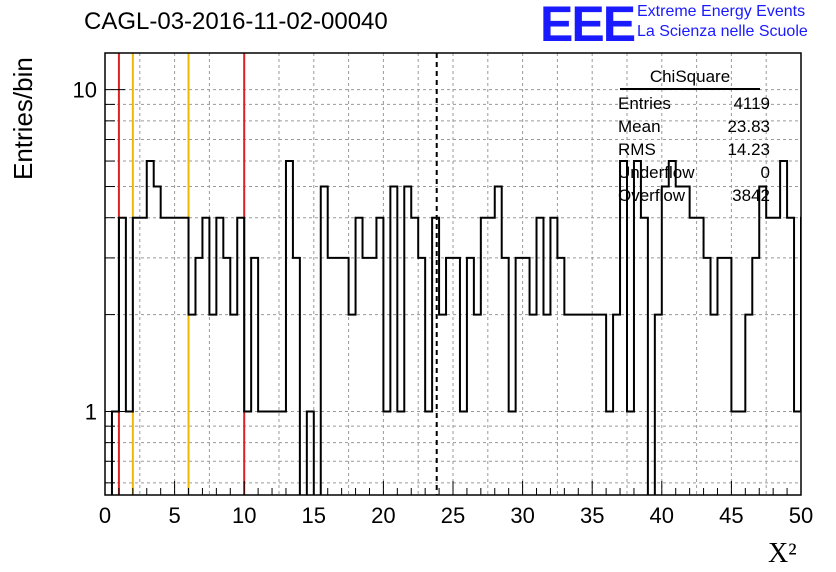 The width and height of the screenshot is (836, 572). What do you see at coordinates (722, 31) in the screenshot?
I see `logo-text-line-2: La Scienza nelle Scuole` at bounding box center [722, 31].